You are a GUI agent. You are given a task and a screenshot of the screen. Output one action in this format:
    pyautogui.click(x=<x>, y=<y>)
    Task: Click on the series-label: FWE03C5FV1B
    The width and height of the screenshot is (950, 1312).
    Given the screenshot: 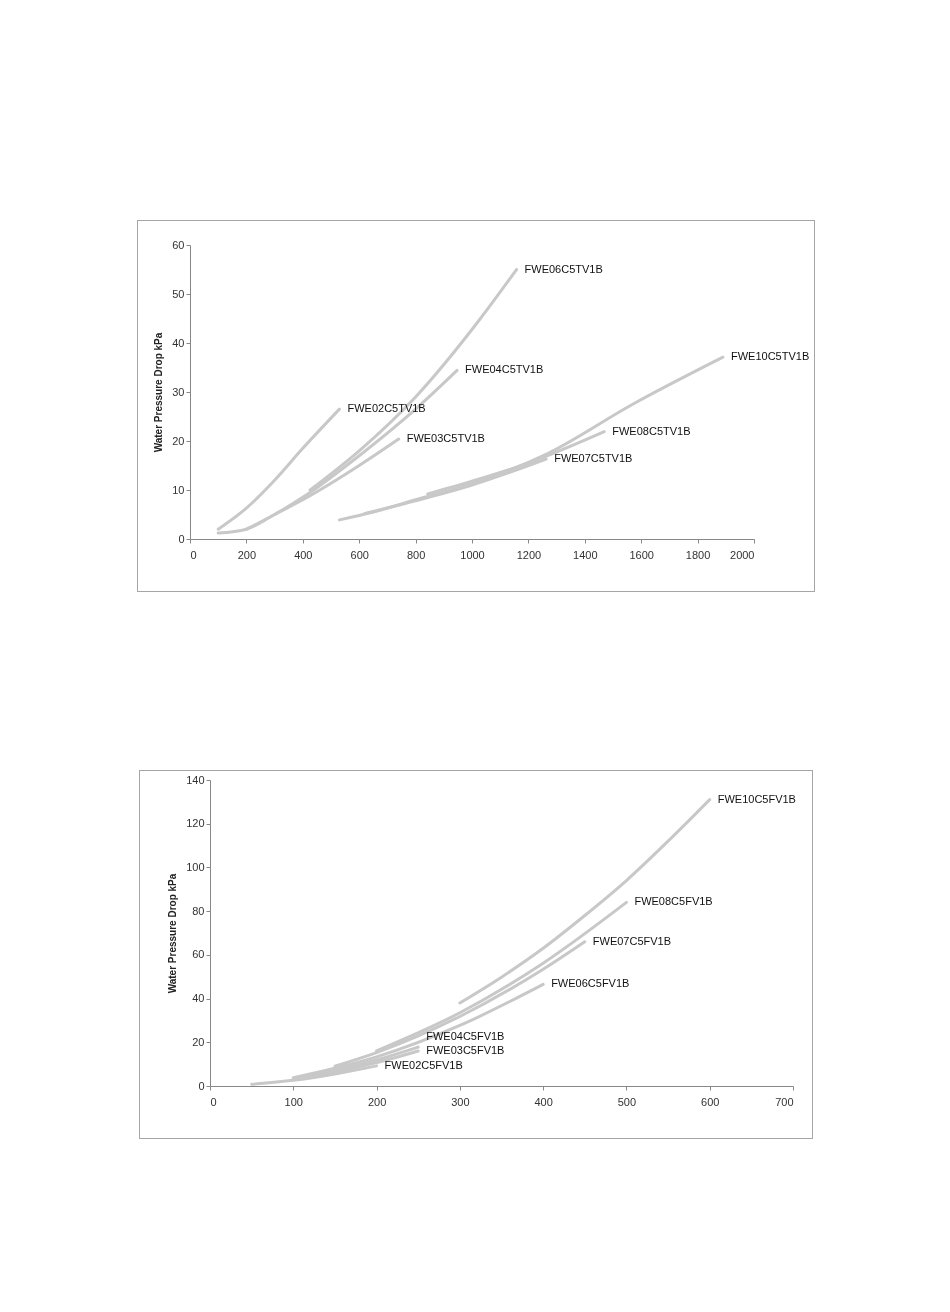 What is the action you would take?
    pyautogui.click(x=465, y=1050)
    